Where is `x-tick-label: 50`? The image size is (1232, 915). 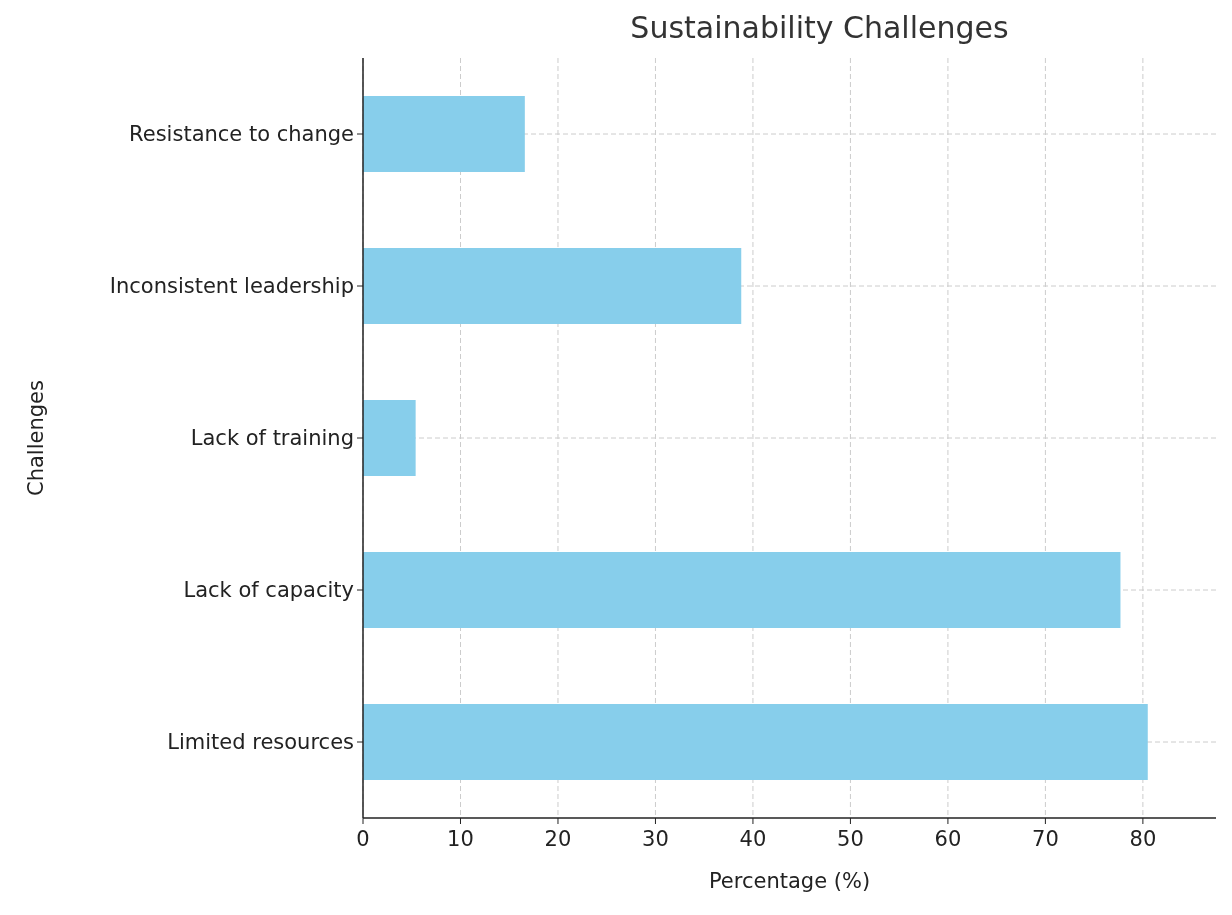 x-tick-label: 50 is located at coordinates (850, 839).